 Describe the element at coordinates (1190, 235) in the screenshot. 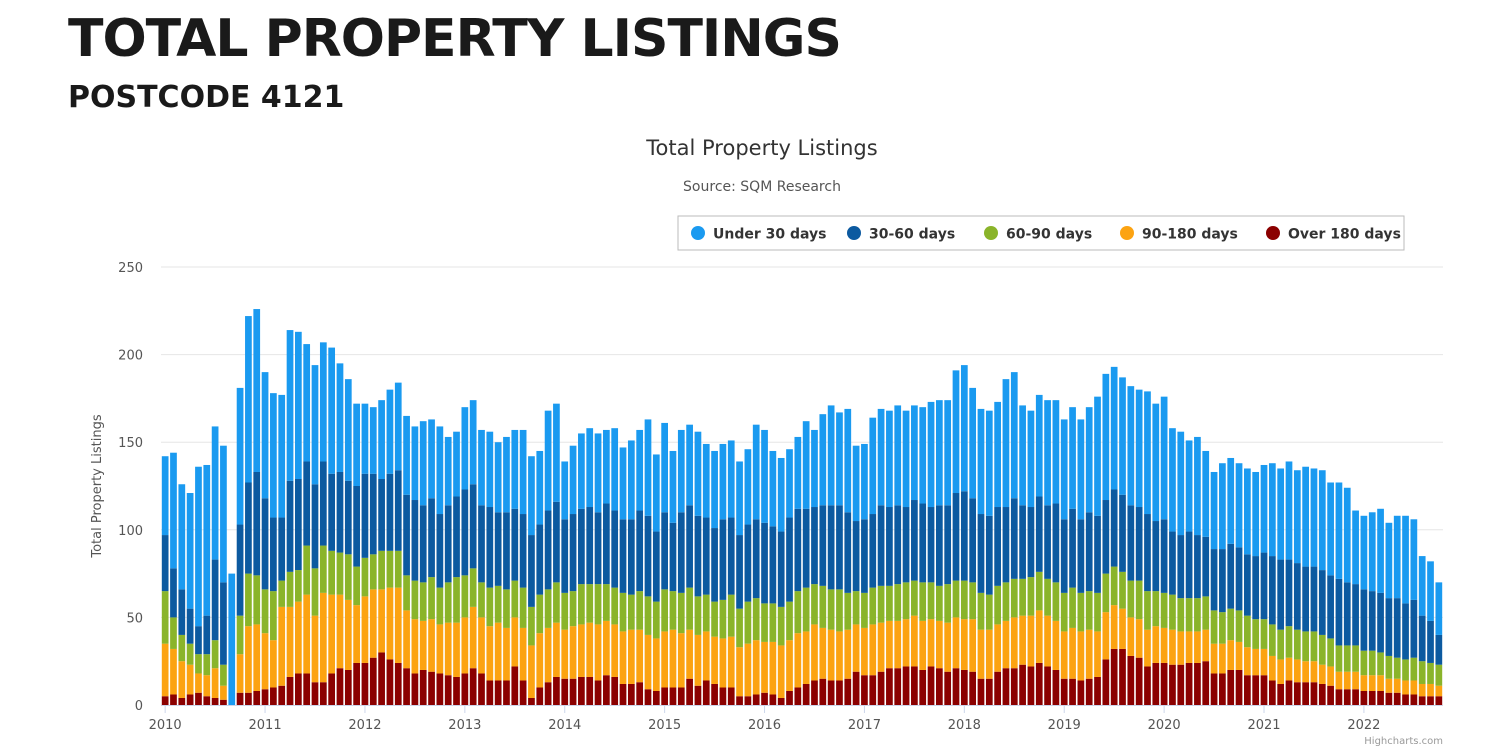

I see `legend-item: 90-180 days` at that location.